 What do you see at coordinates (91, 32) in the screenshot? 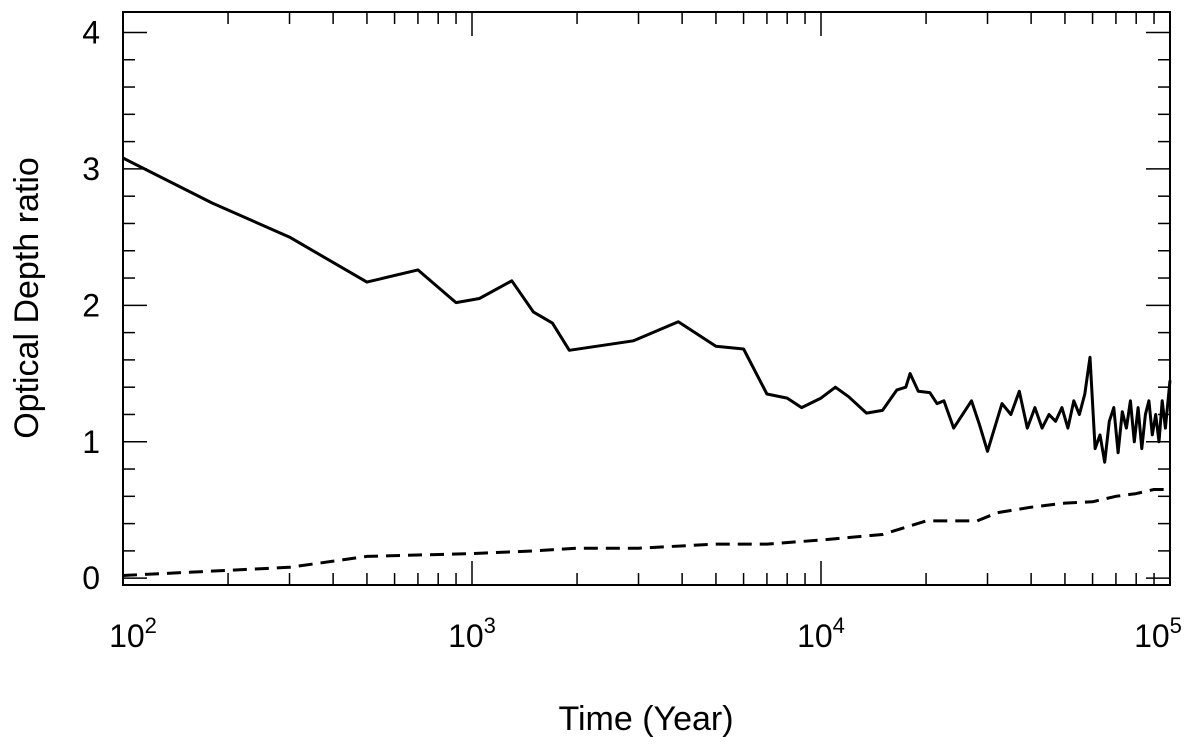
I see `y-tick-label: 4` at bounding box center [91, 32].